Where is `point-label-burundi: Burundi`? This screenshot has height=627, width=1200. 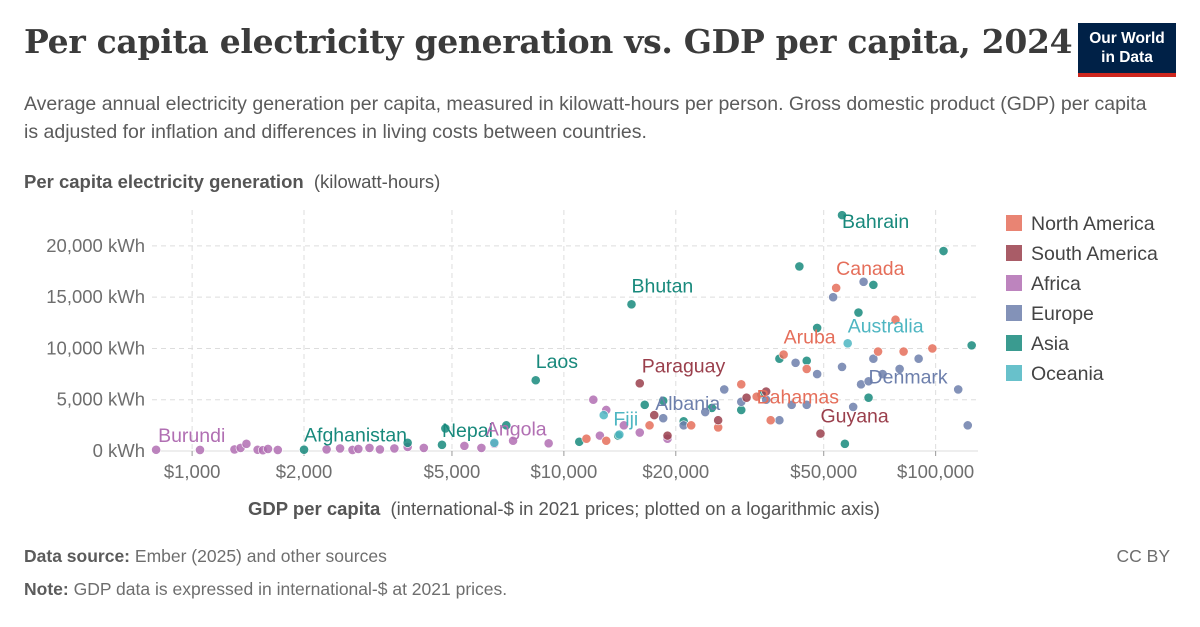
point-label-burundi: Burundi is located at coordinates (191, 436).